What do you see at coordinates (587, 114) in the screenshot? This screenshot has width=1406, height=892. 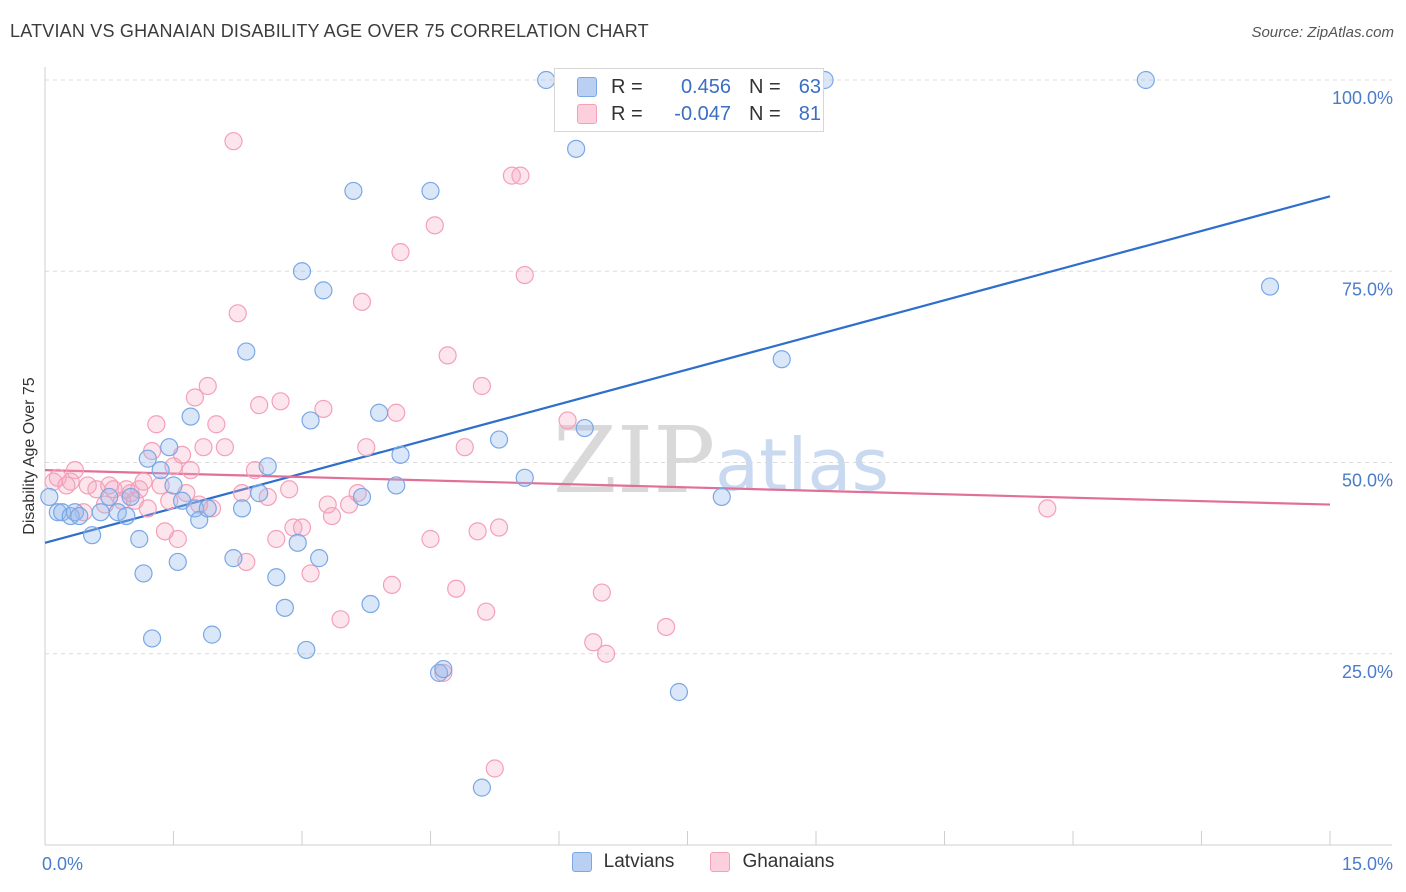 I see `ghanaians-swatch` at bounding box center [587, 114].